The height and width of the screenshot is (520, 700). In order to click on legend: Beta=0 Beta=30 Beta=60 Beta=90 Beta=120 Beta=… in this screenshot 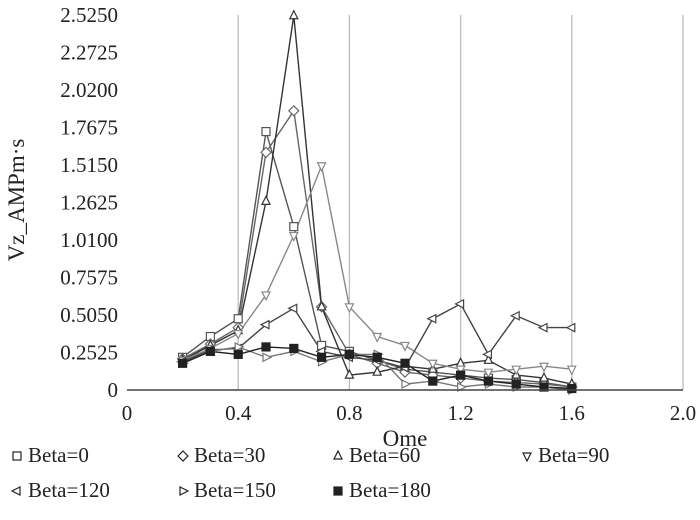, I will do `click(309, 472)`.